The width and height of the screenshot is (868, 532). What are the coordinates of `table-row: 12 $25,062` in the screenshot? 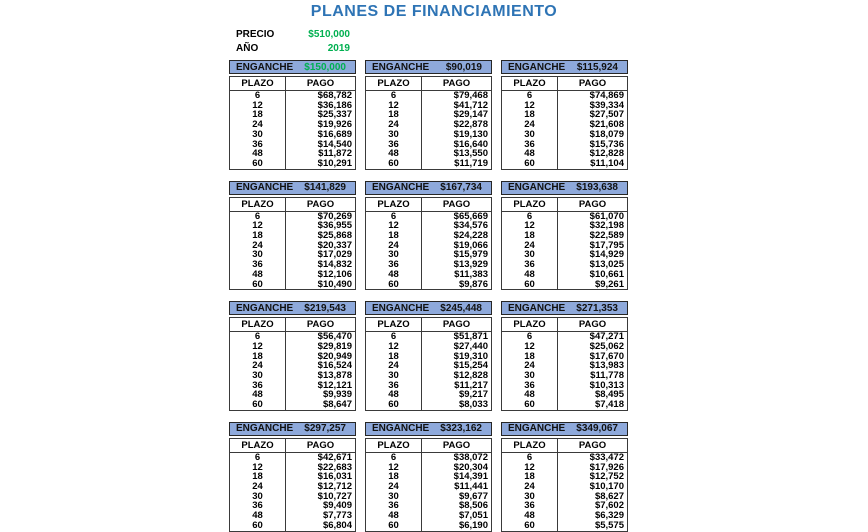 It's located at (564, 347).